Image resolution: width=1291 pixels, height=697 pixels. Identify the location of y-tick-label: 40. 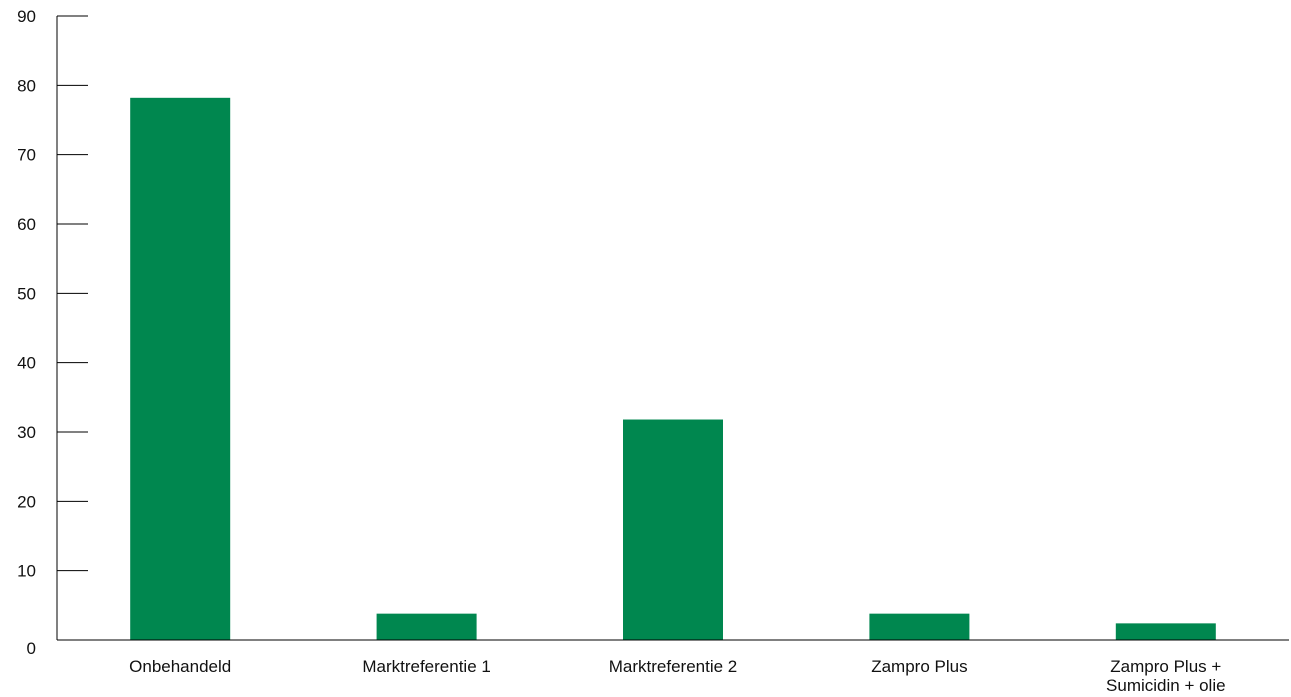
(26, 363).